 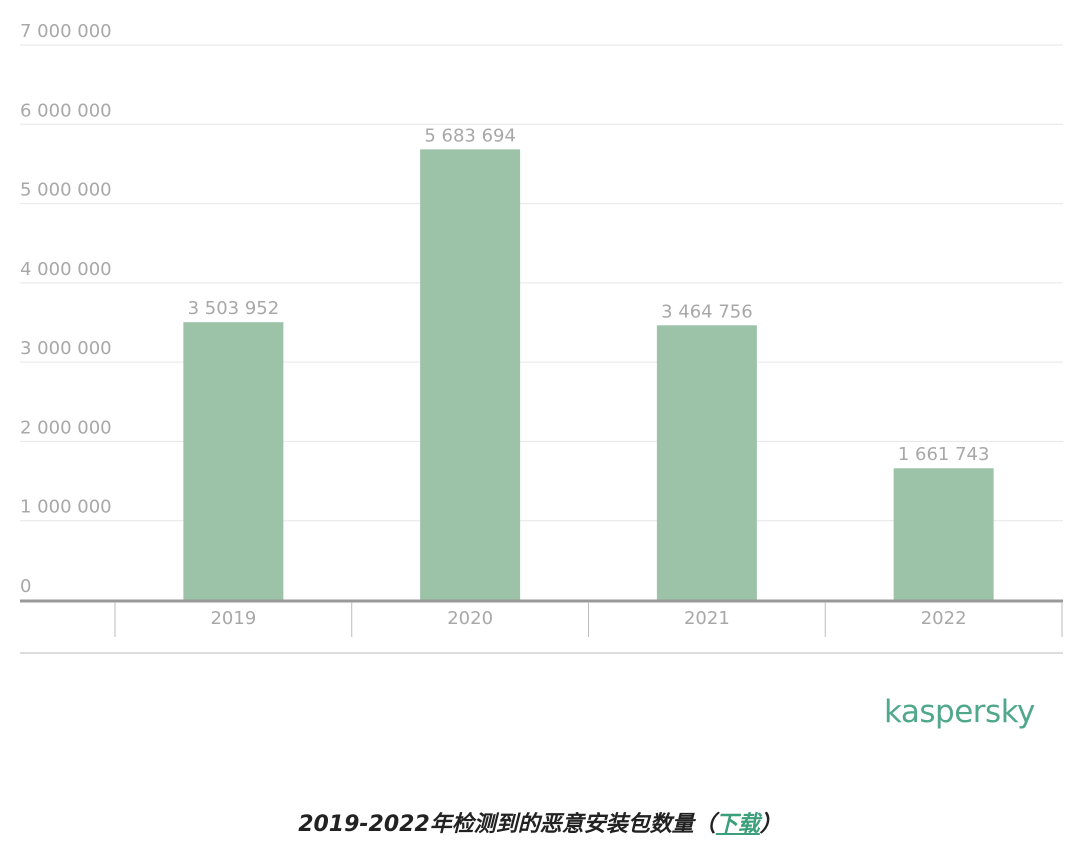 I want to click on y-tick-label: 5 000 000, so click(x=66, y=190).